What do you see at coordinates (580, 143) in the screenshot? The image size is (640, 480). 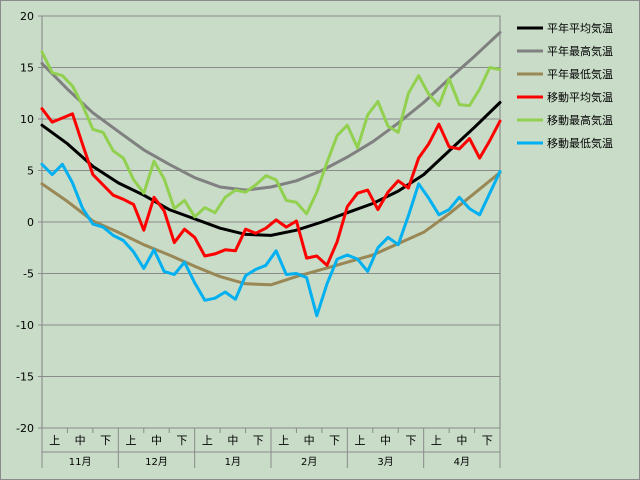 I see `legend-label: 移動最低気温` at bounding box center [580, 143].